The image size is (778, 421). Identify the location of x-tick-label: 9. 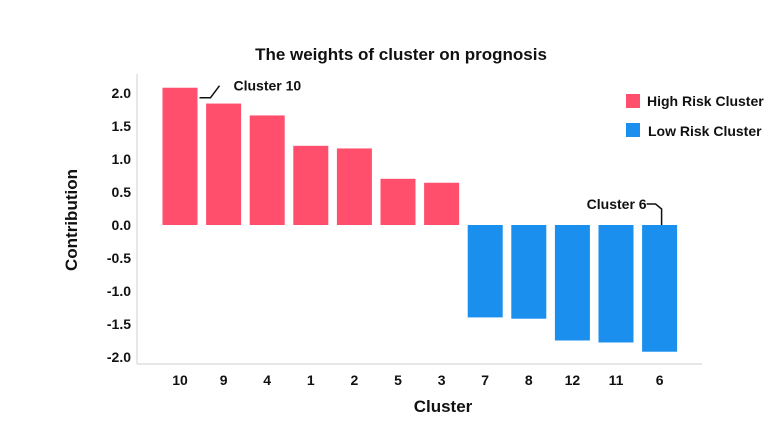
(224, 380).